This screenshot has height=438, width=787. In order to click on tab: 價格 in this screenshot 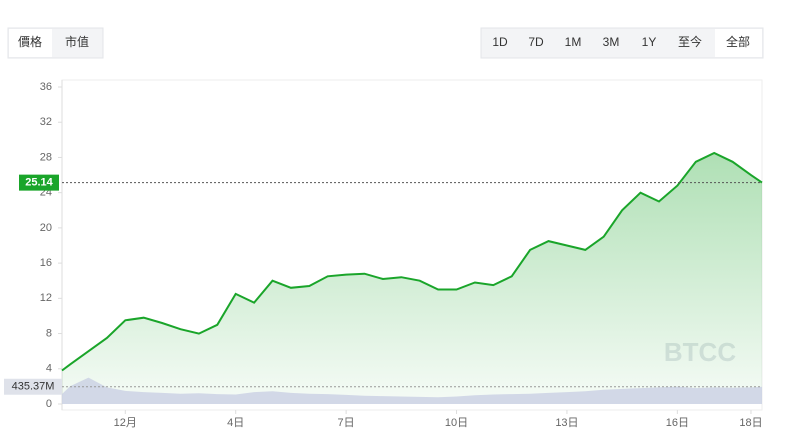, I will do `click(30, 41)`.